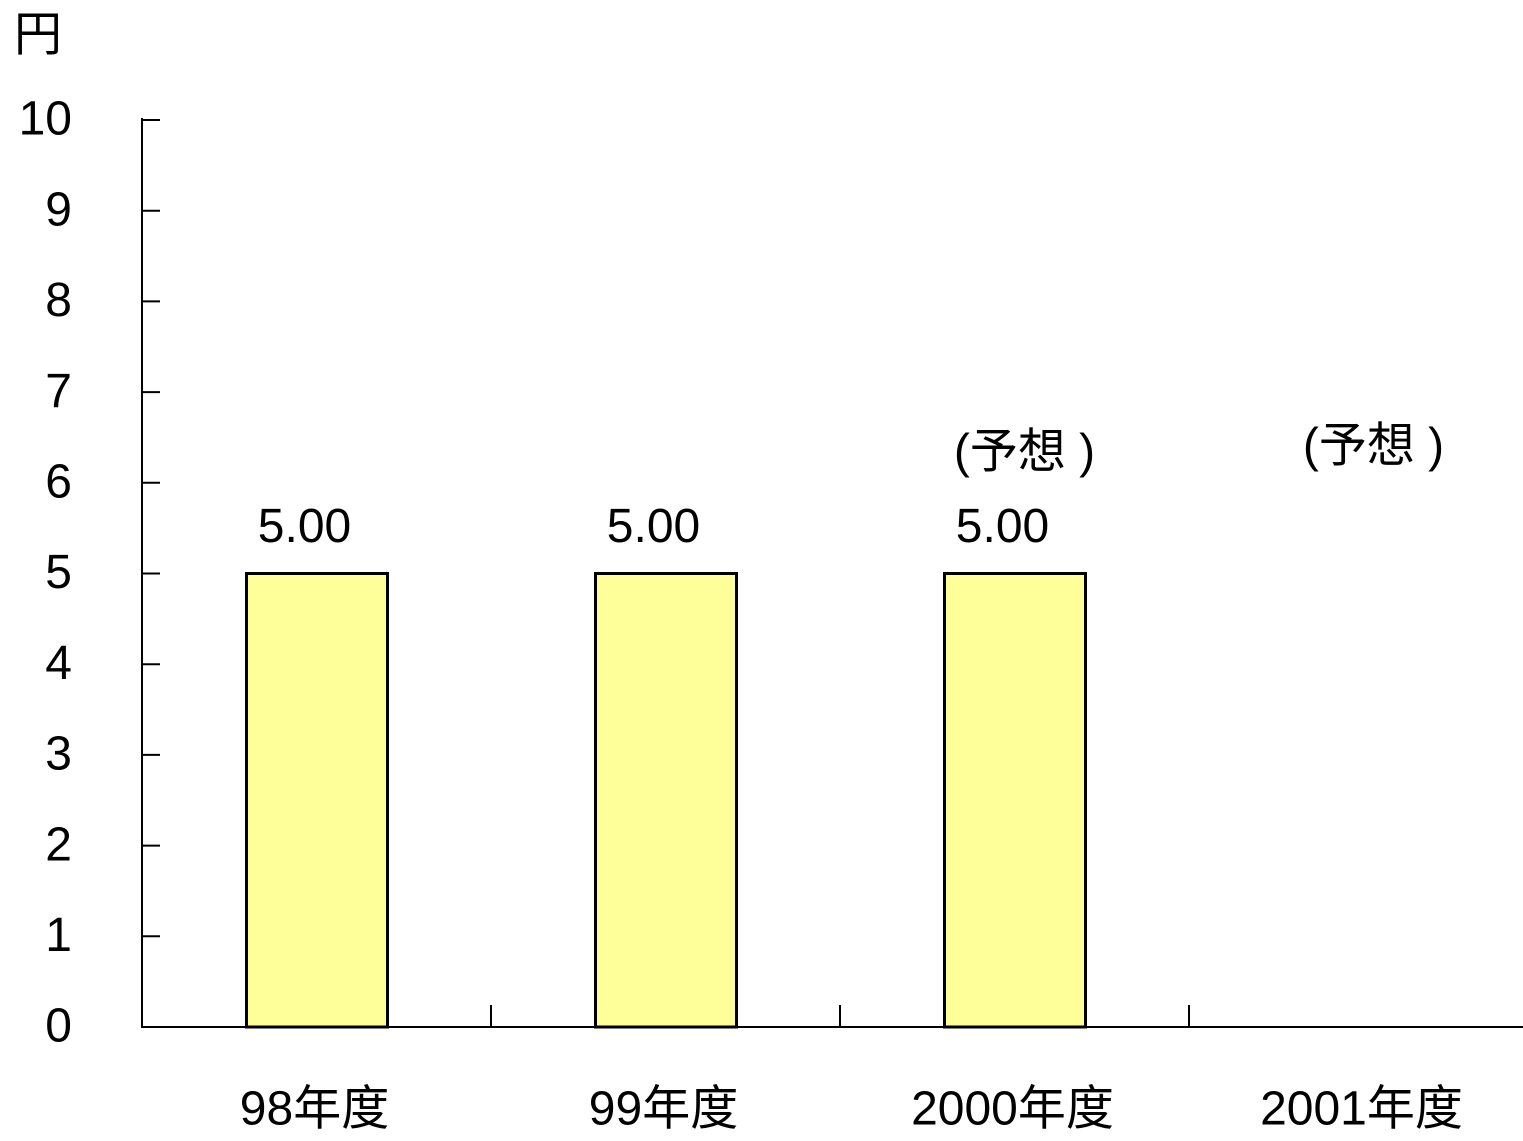 The height and width of the screenshot is (1141, 1523). I want to click on y-tick-label: 0, so click(58, 1026).